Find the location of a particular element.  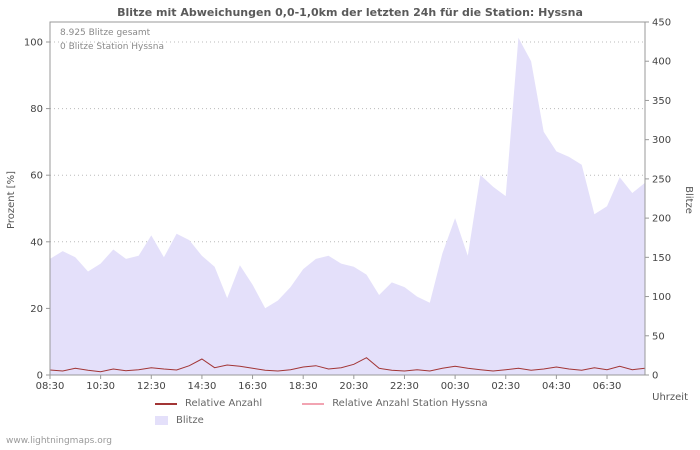

y-right-tick-label: 300 is located at coordinates (661, 140).